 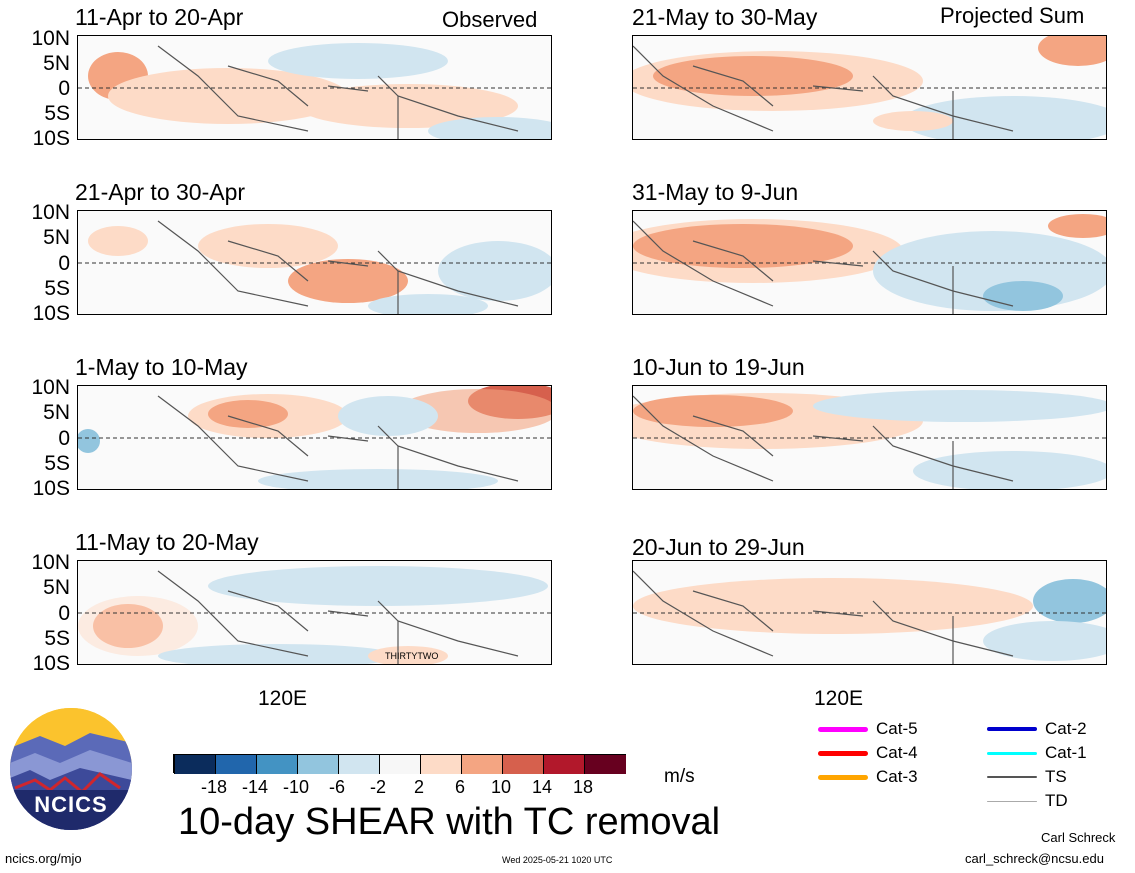 I want to click on legend-item-cat1: Cat-1, so click(x=1037, y=753).